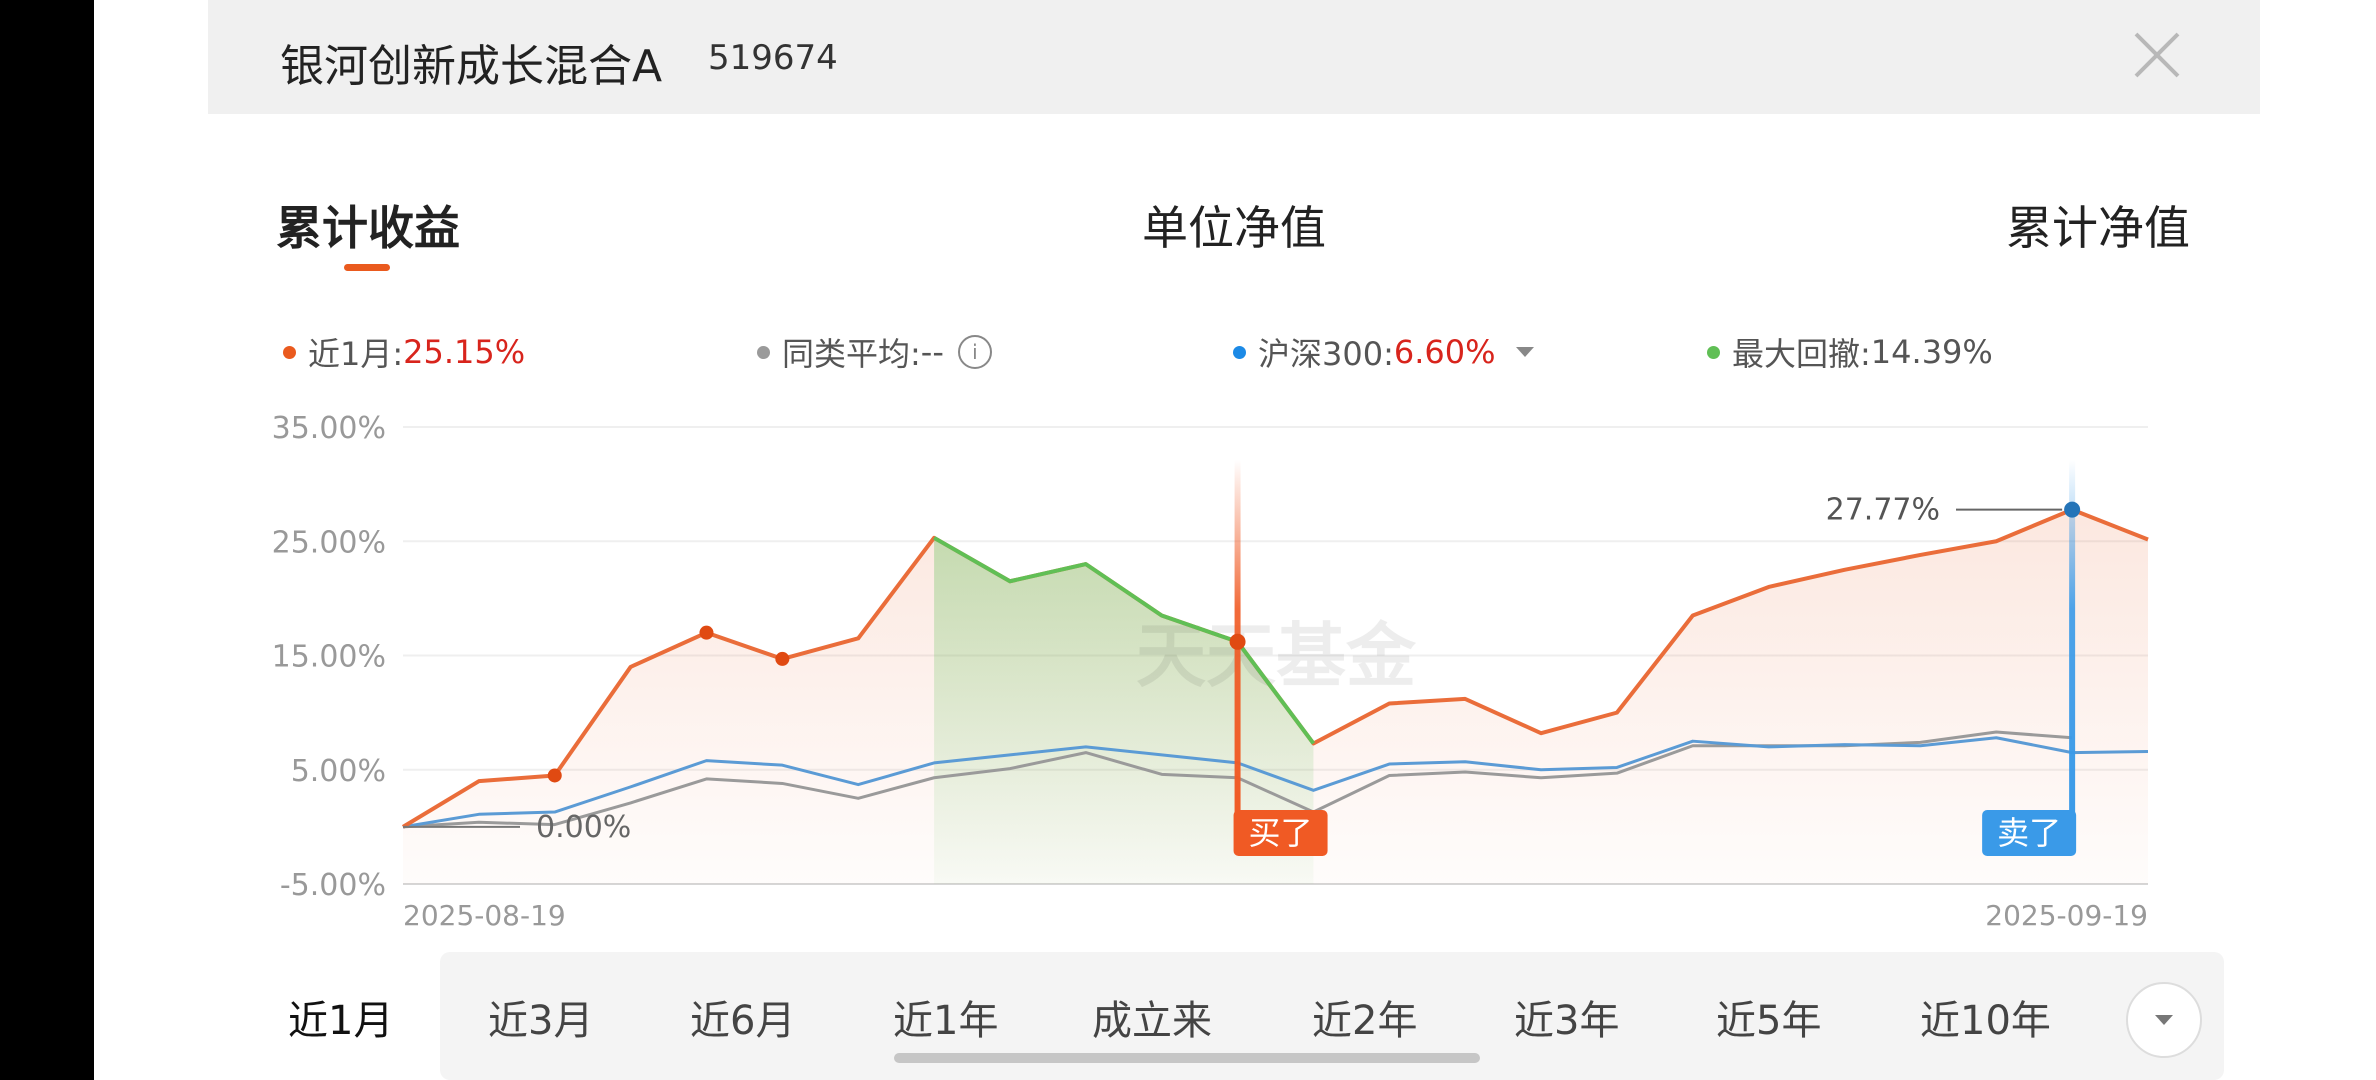 Image resolution: width=2376 pixels, height=1080 pixels. I want to click on legend-benchmark-value: 6.60%, so click(1444, 352).